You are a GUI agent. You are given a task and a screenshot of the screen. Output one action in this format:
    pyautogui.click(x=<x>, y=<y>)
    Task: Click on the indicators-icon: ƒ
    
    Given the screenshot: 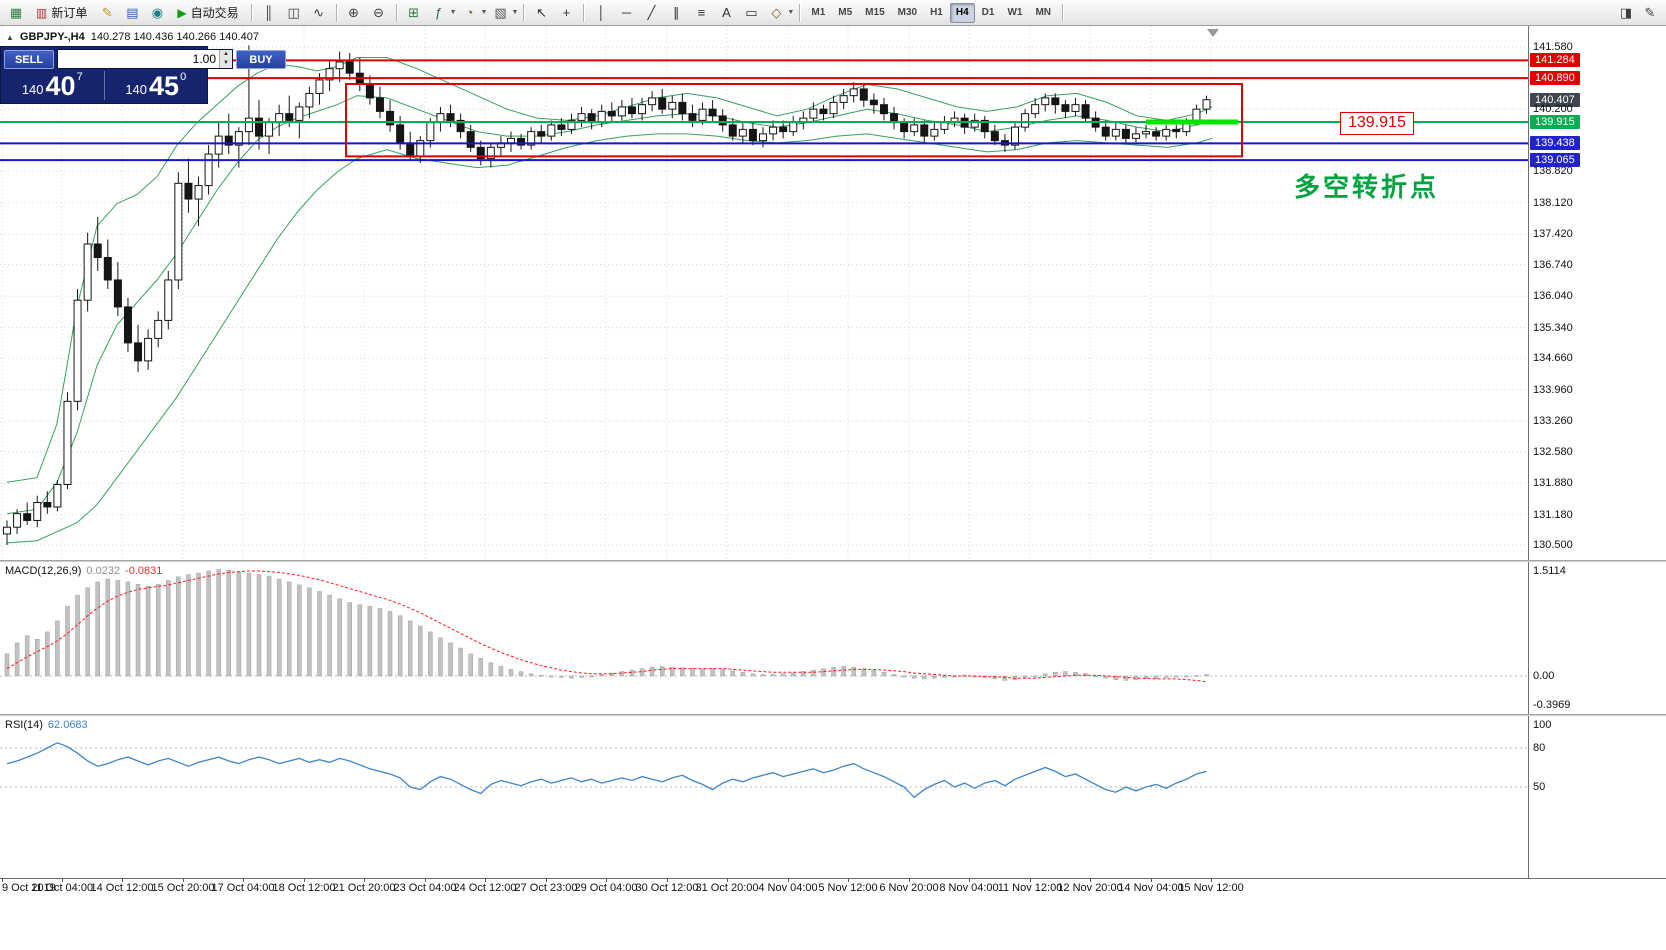 What is the action you would take?
    pyautogui.click(x=438, y=12)
    